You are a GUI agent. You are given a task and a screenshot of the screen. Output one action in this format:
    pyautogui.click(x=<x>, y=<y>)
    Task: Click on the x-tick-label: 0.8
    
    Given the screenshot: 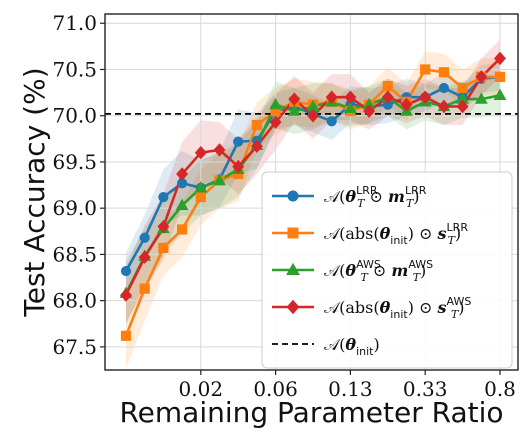 What is the action you would take?
    pyautogui.click(x=500, y=389)
    